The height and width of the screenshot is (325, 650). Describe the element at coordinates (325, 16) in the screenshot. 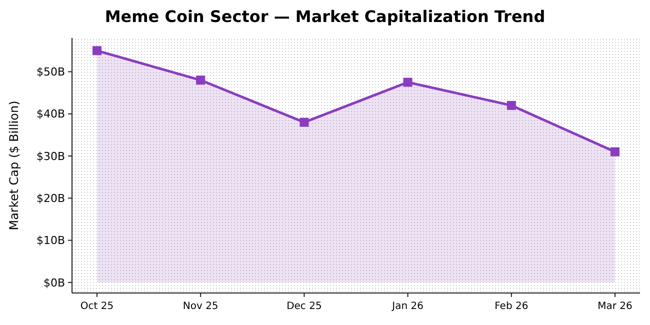

I see `chart-title: Meme Coin Sector — Market Capitalization Trend` at that location.